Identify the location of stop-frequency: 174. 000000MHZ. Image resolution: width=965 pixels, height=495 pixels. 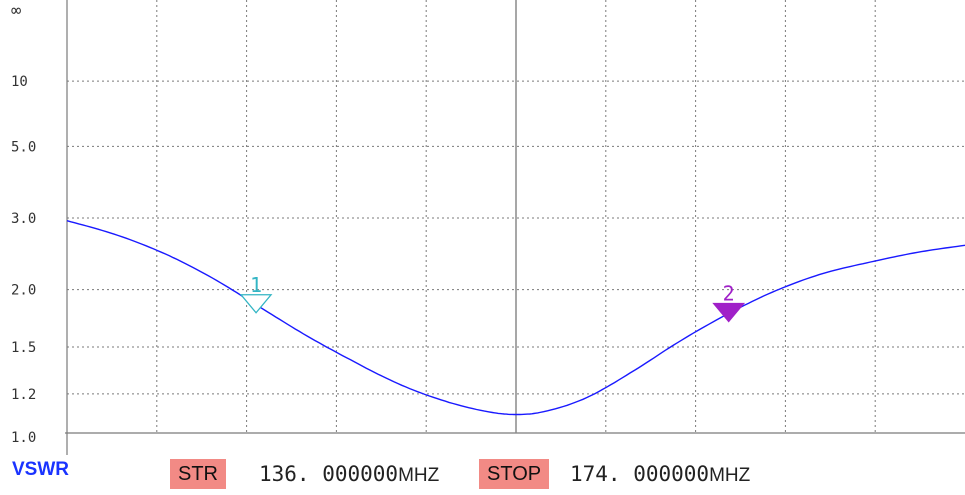
(660, 474).